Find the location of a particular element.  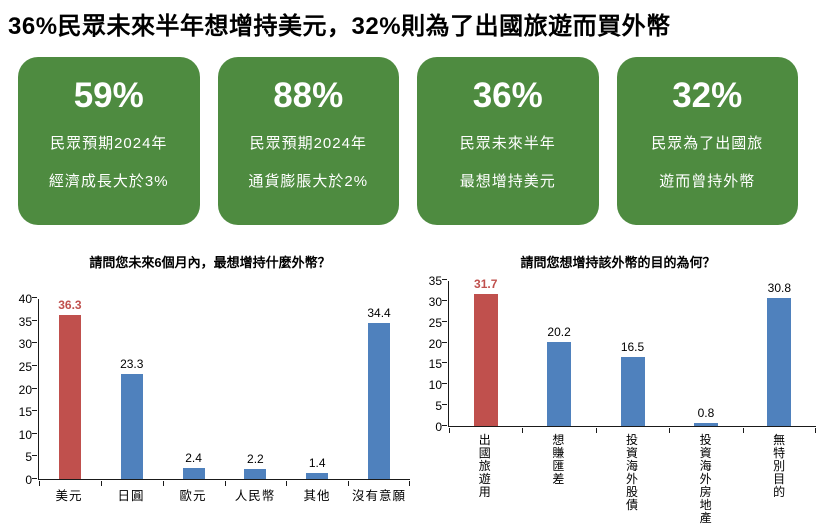

bar-value-label: 2.4 is located at coordinates (193, 458).